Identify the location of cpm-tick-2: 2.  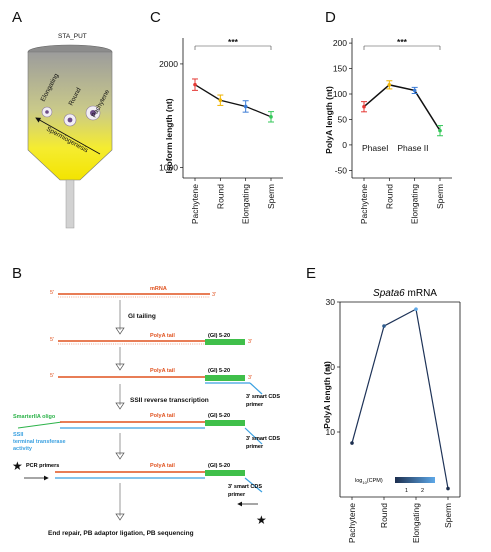
(422, 491).